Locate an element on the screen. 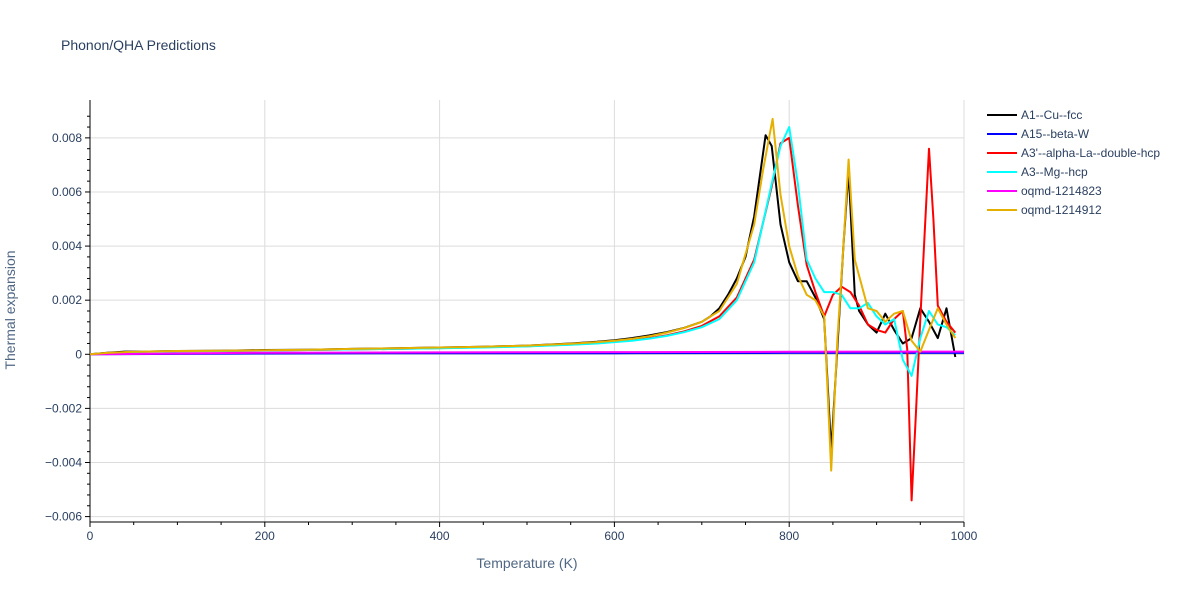 Image resolution: width=1200 pixels, height=600 pixels. legend-label: A3'--alpha-La--double-hcp is located at coordinates (1090, 153).